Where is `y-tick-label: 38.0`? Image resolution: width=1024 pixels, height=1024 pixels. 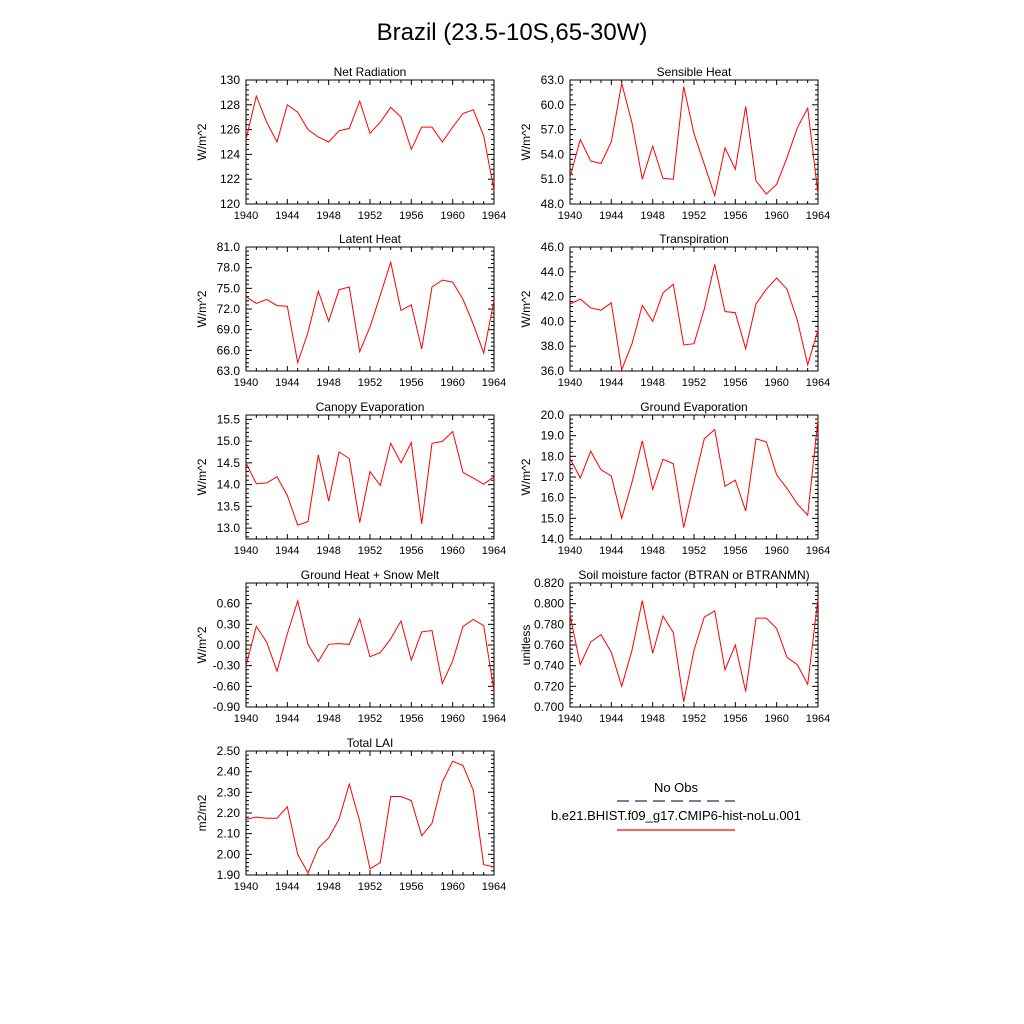 y-tick-label: 38.0 is located at coordinates (553, 346).